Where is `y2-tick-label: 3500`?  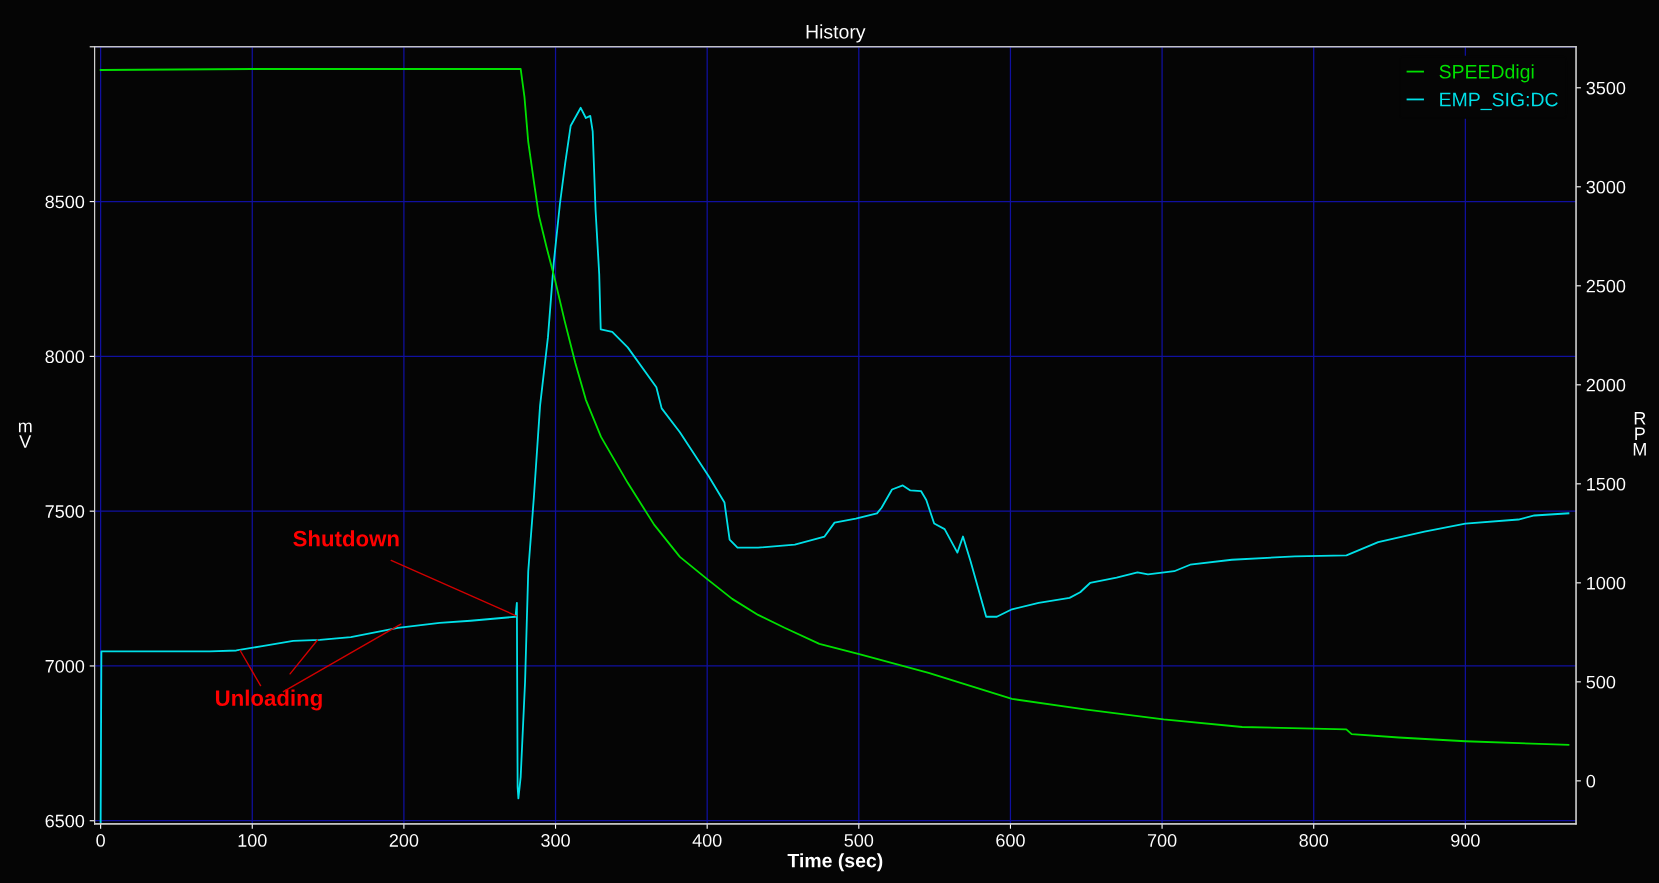 y2-tick-label: 3500 is located at coordinates (1606, 88).